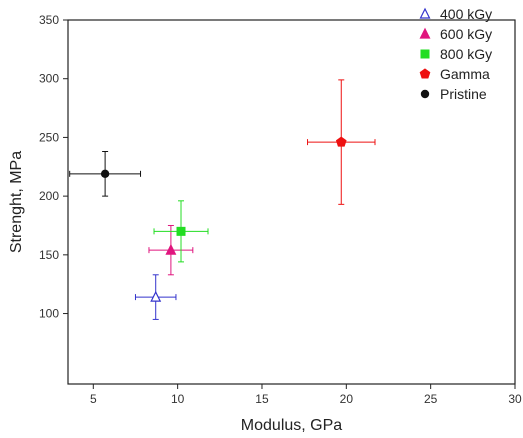  Describe the element at coordinates (49, 255) in the screenshot. I see `y-tick-label: 150` at that location.